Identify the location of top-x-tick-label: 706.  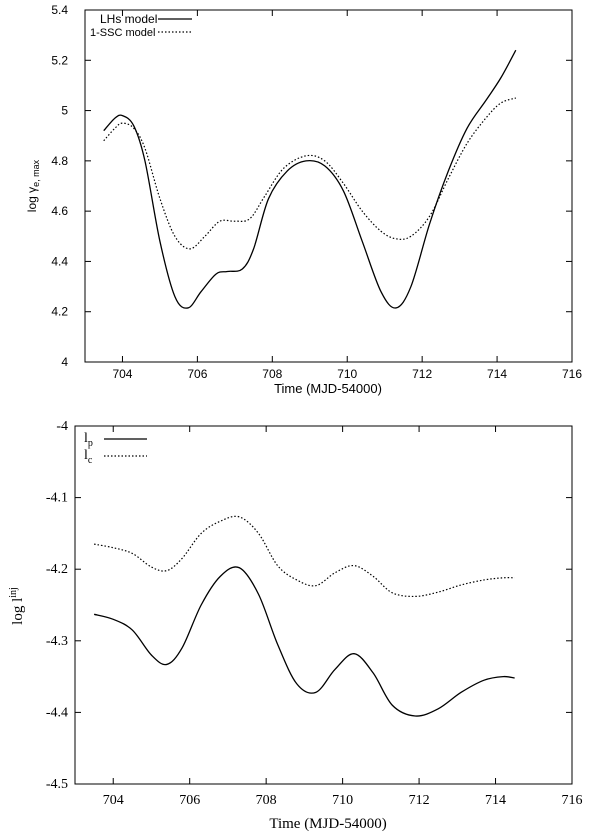
(197, 374).